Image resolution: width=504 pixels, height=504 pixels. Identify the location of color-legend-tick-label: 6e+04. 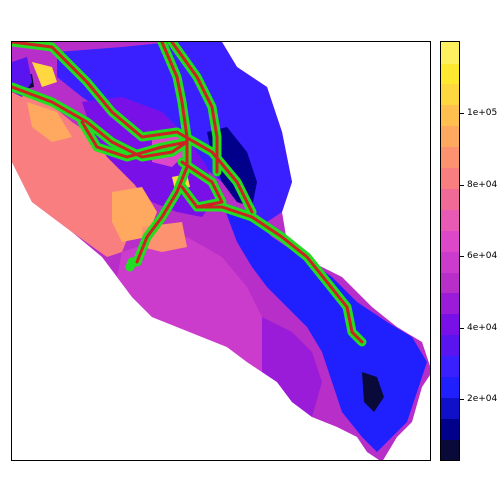
(482, 256).